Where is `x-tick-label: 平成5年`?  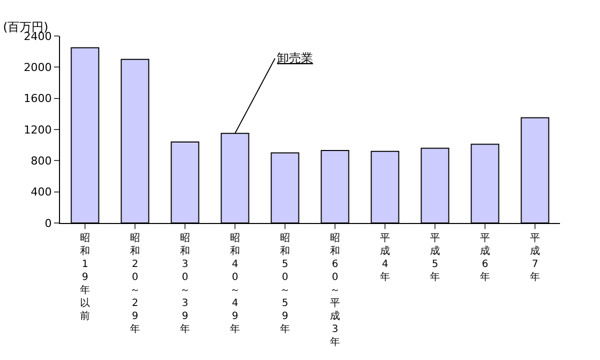 x-tick-label: 平成5年 is located at coordinates (435, 258).